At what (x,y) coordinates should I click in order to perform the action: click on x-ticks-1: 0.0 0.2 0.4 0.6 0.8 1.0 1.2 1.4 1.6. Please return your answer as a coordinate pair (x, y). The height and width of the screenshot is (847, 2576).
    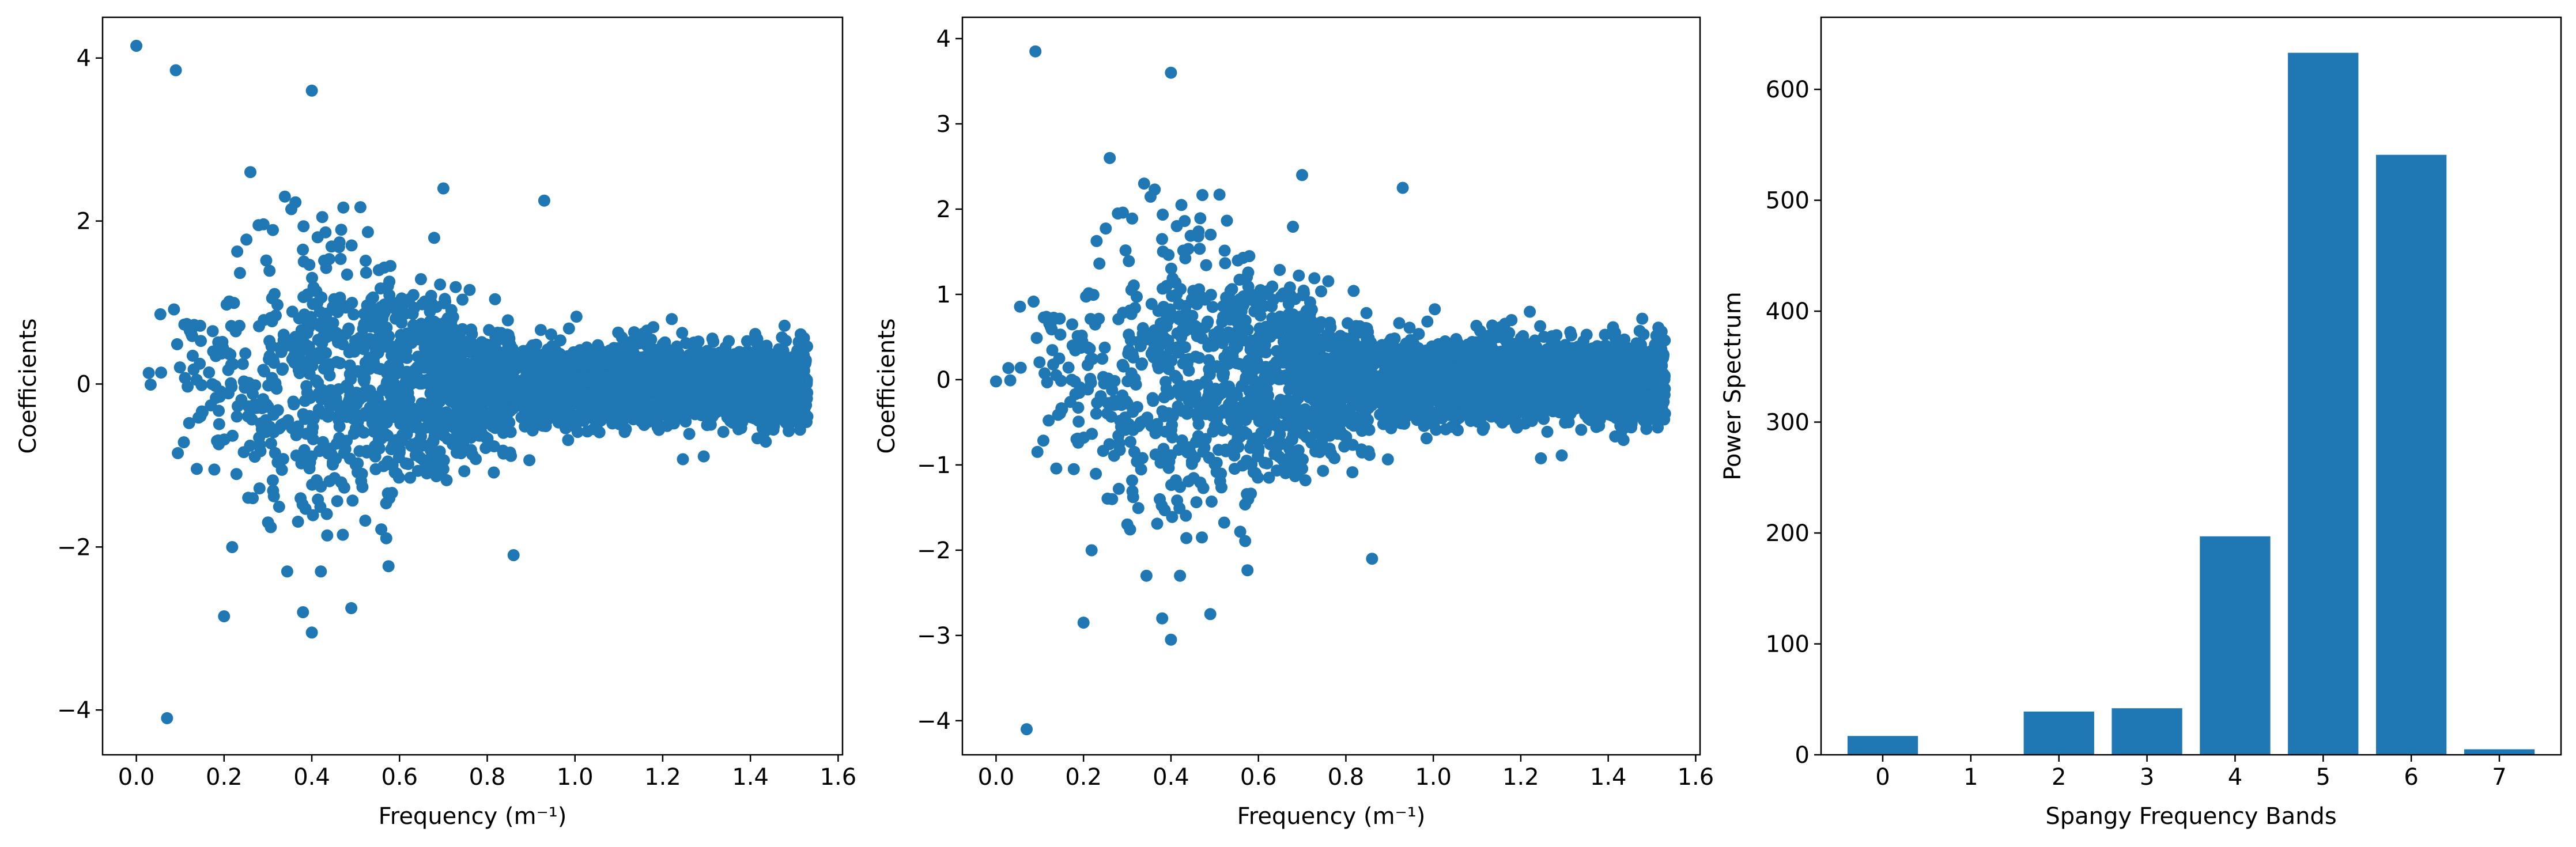
    Looking at the image, I should click on (487, 773).